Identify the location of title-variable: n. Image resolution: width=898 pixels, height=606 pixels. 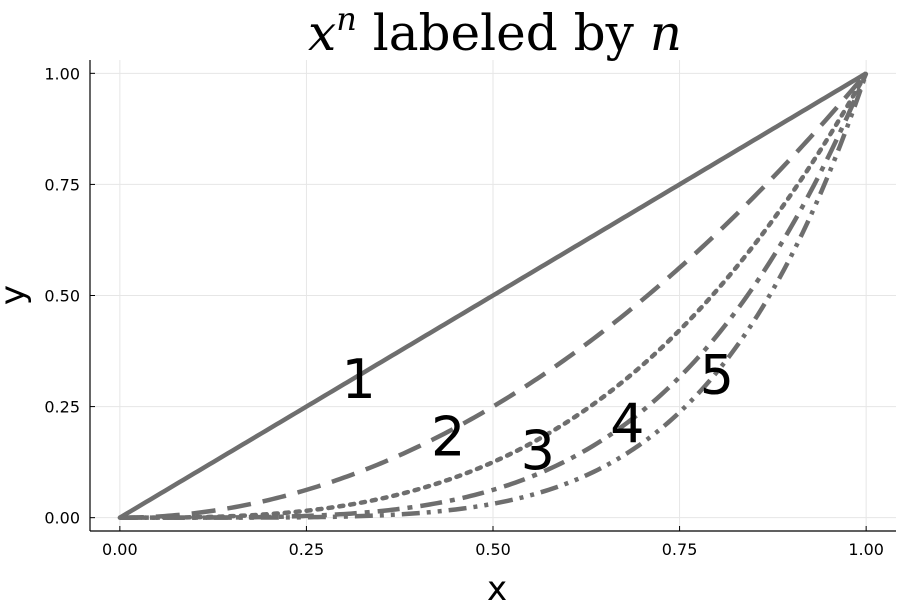
(666, 33).